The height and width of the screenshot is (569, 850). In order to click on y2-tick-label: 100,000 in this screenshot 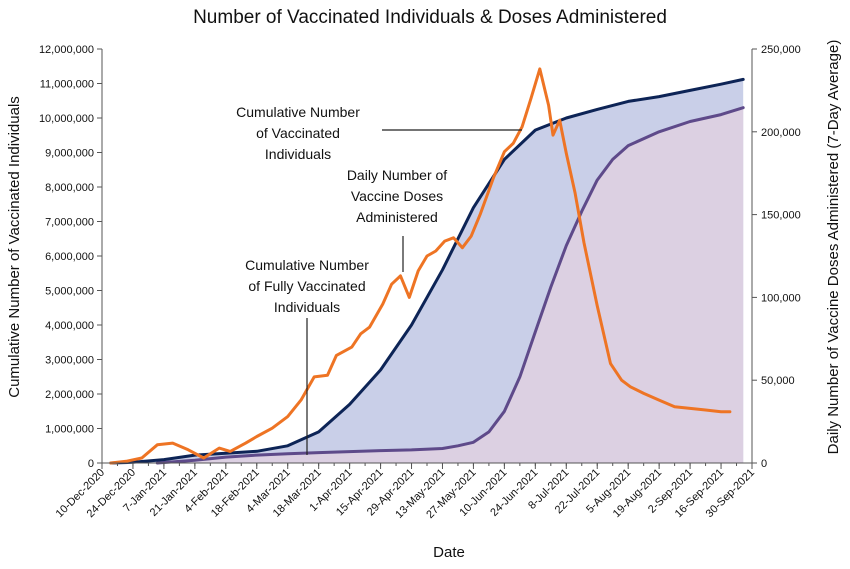, I will do `click(781, 298)`.